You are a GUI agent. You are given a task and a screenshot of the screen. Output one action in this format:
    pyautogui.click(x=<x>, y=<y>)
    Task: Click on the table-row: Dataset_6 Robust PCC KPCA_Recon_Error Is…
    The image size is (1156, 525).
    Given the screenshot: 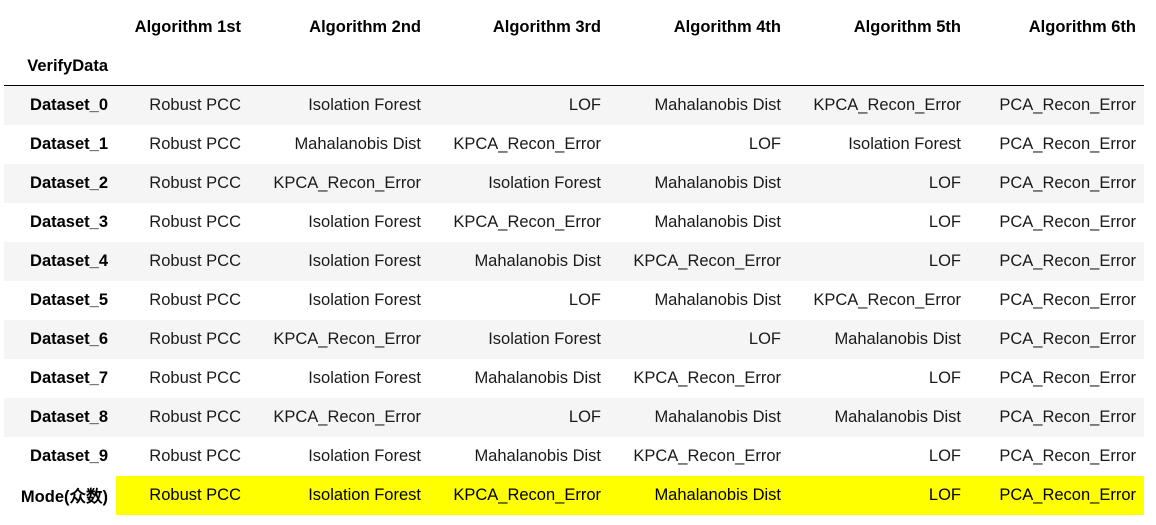 What is the action you would take?
    pyautogui.click(x=574, y=339)
    